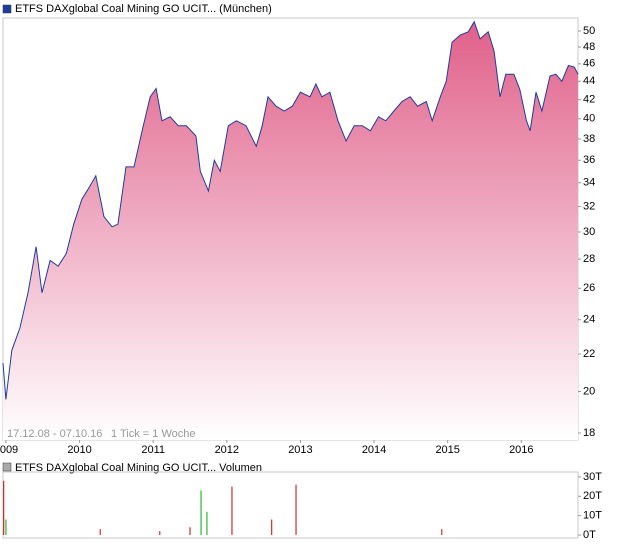 The width and height of the screenshot is (620, 546). What do you see at coordinates (589, 259) in the screenshot?
I see `y-tick-label: 28` at bounding box center [589, 259].